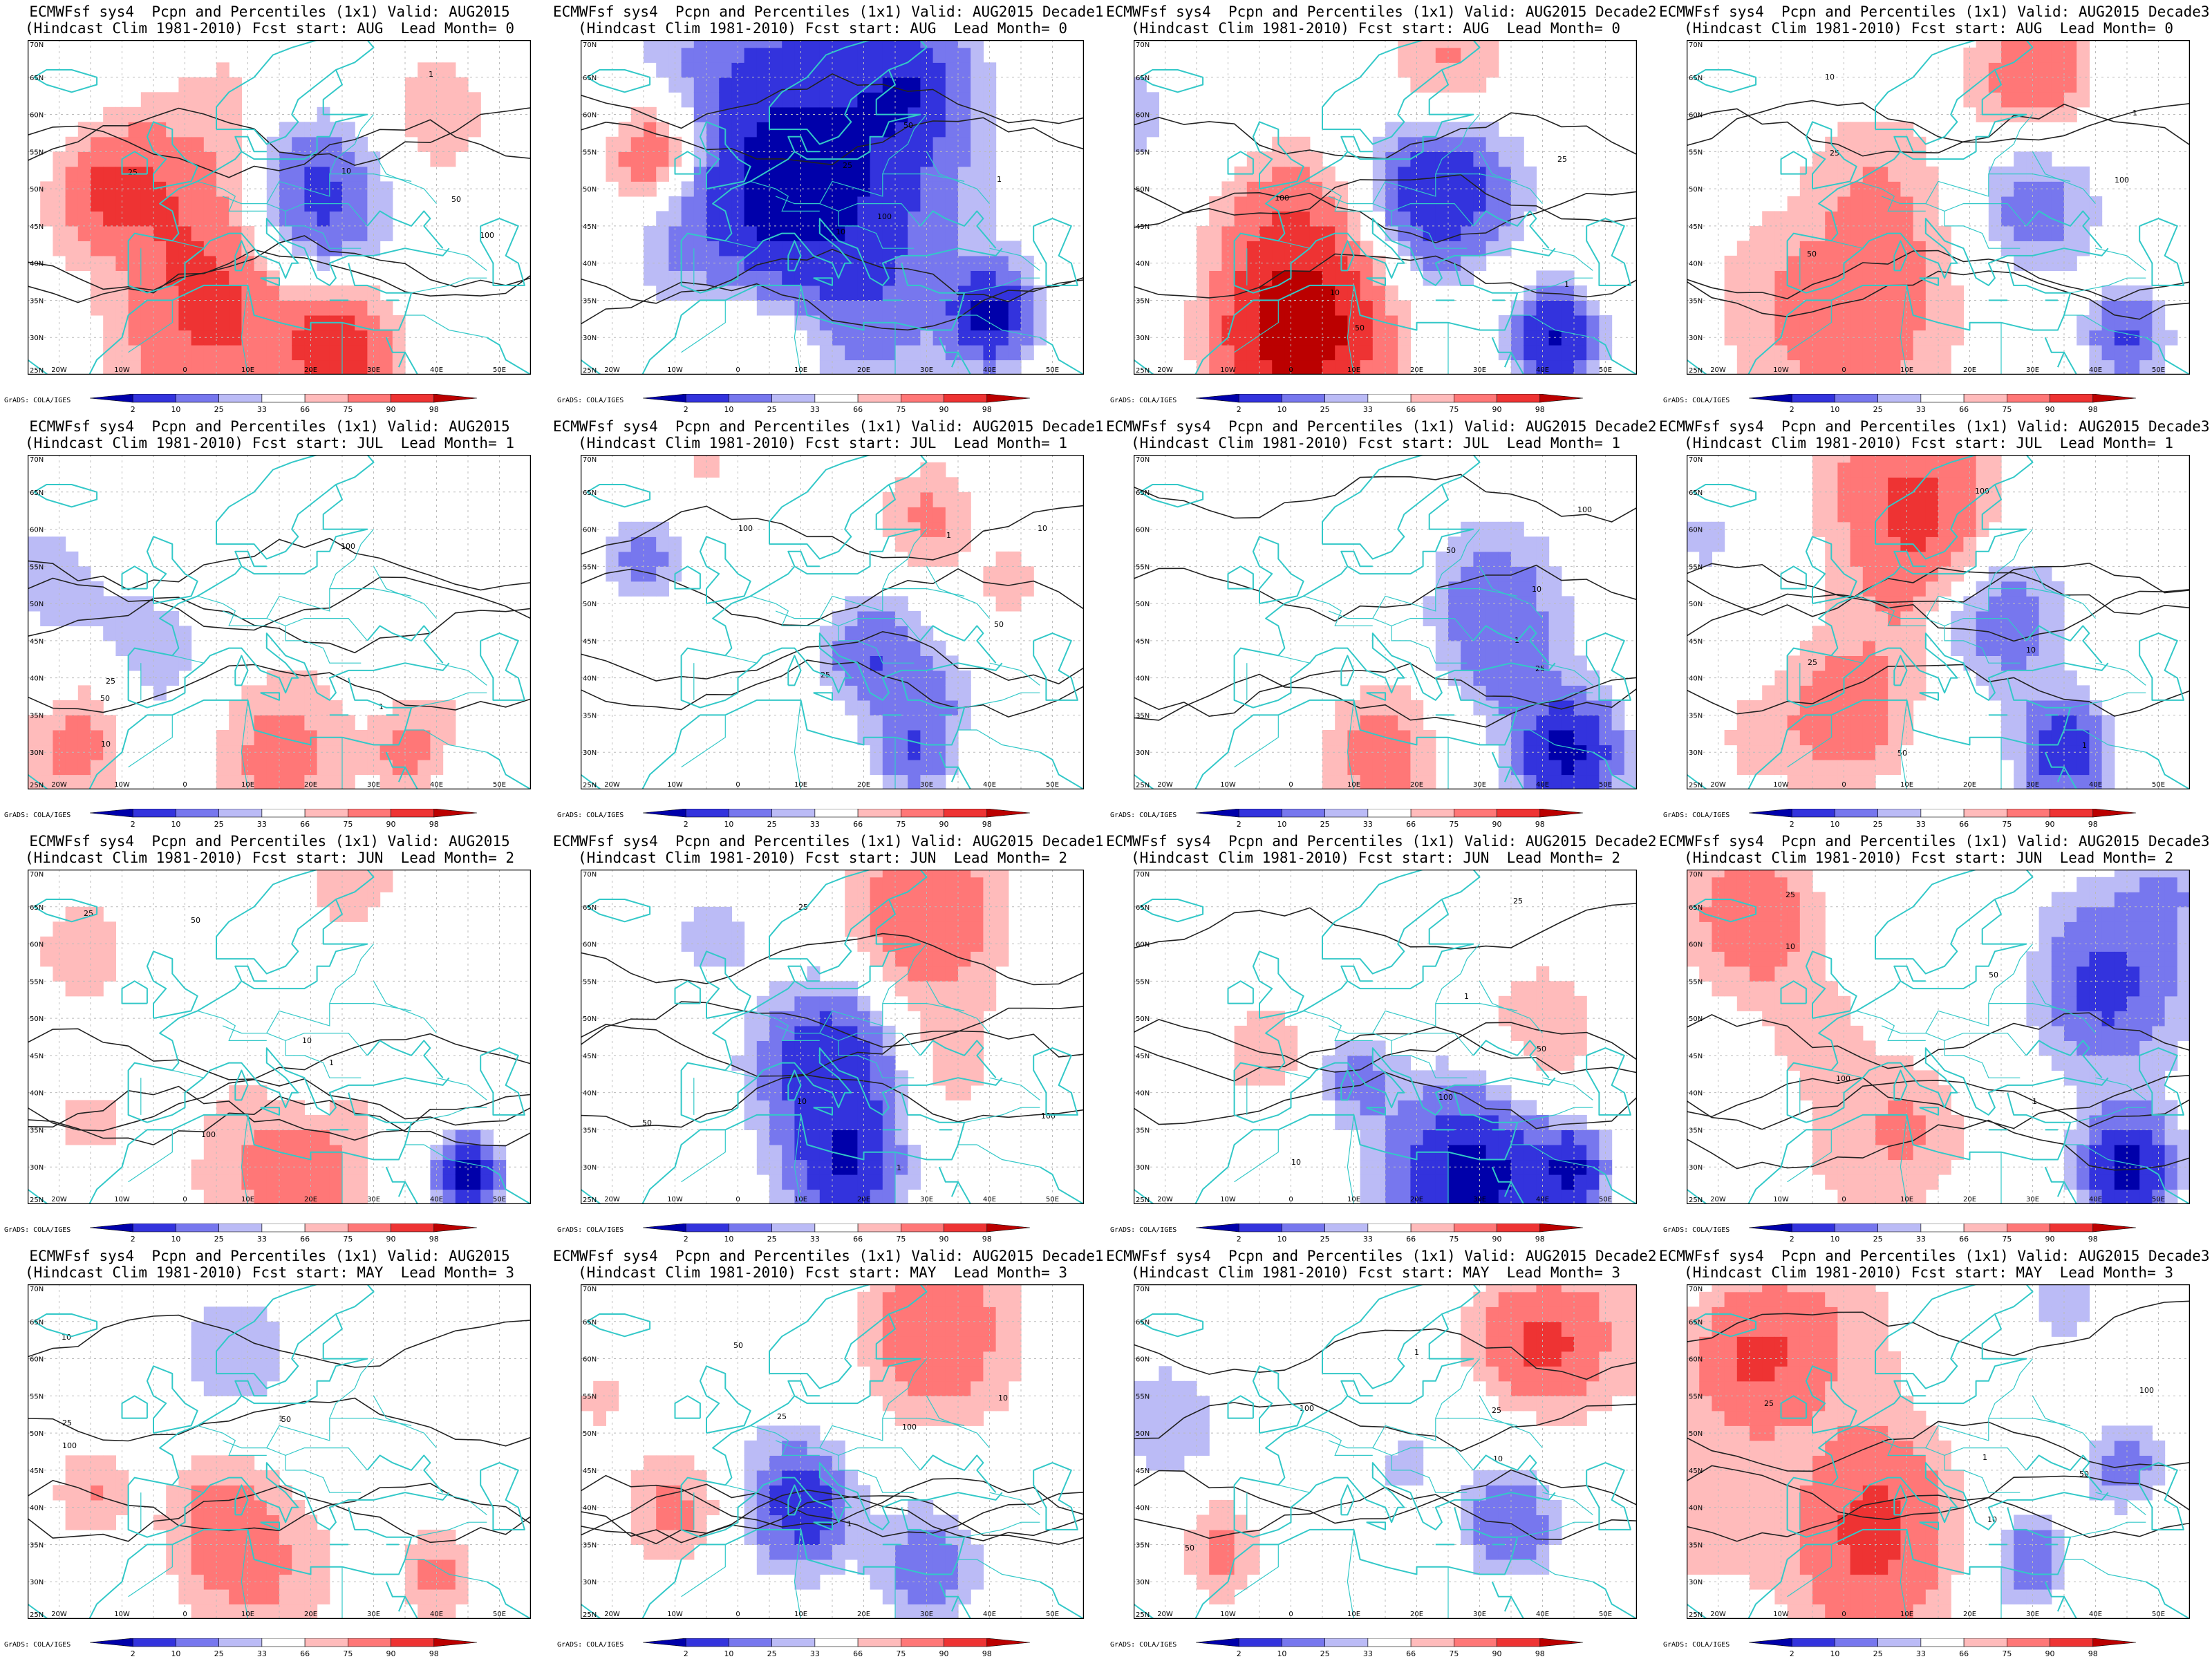 This screenshot has height=1659, width=2212. I want to click on colorbar-legend: 2 10 25 33 66 75 90 98, so click(836, 404).